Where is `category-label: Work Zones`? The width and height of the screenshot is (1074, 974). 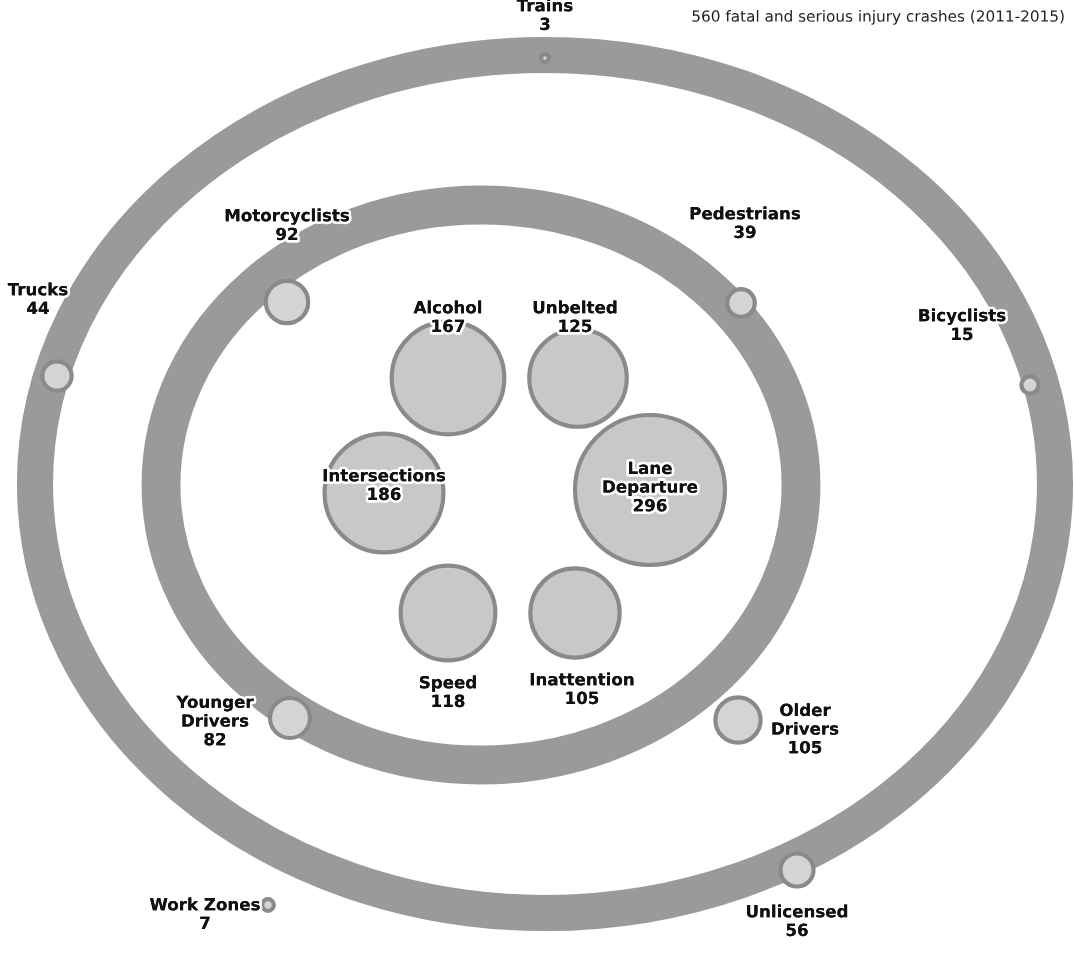
category-label: Work Zones is located at coordinates (205, 904).